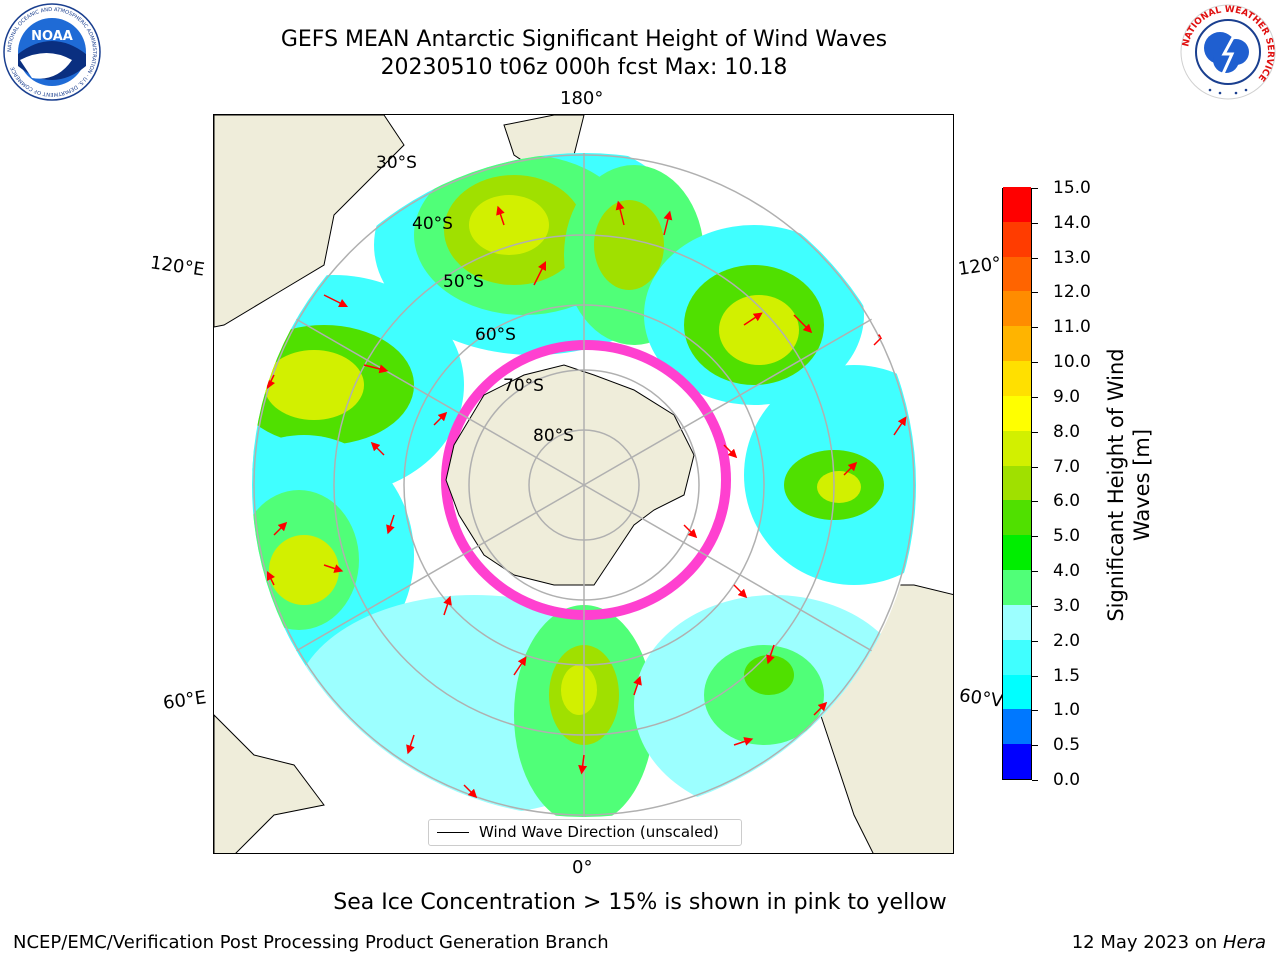 The height and width of the screenshot is (960, 1280). I want to click on colorbar-tick-label: 7.0, so click(1067, 466).